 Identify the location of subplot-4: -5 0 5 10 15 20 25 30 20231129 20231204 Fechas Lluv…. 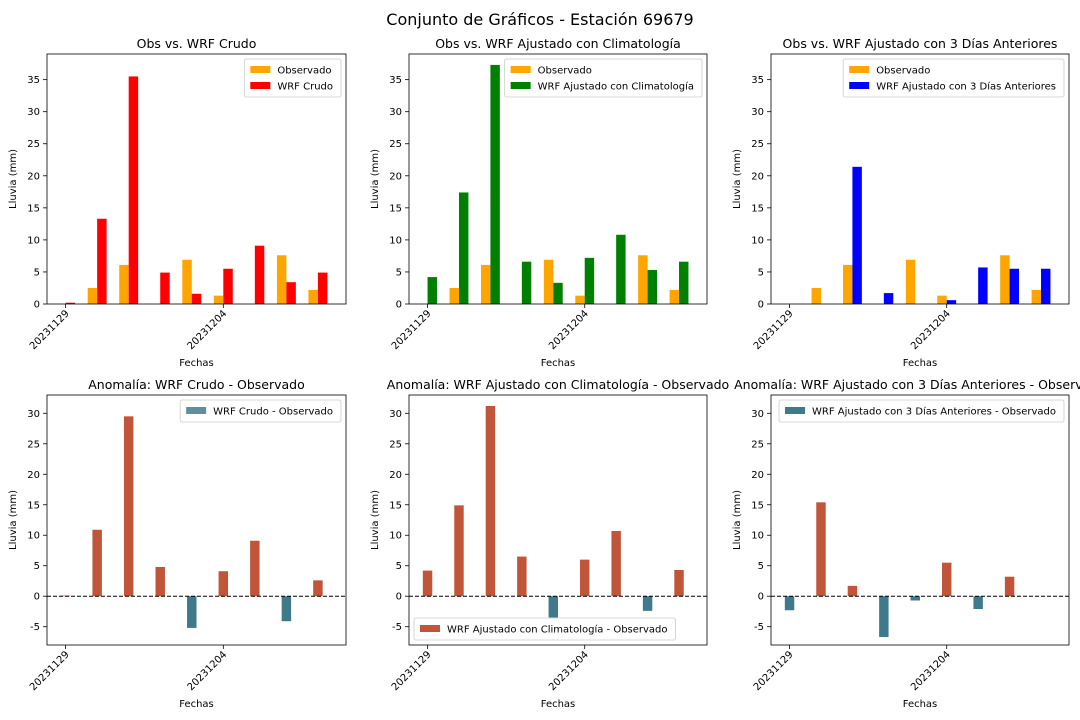
(177, 543).